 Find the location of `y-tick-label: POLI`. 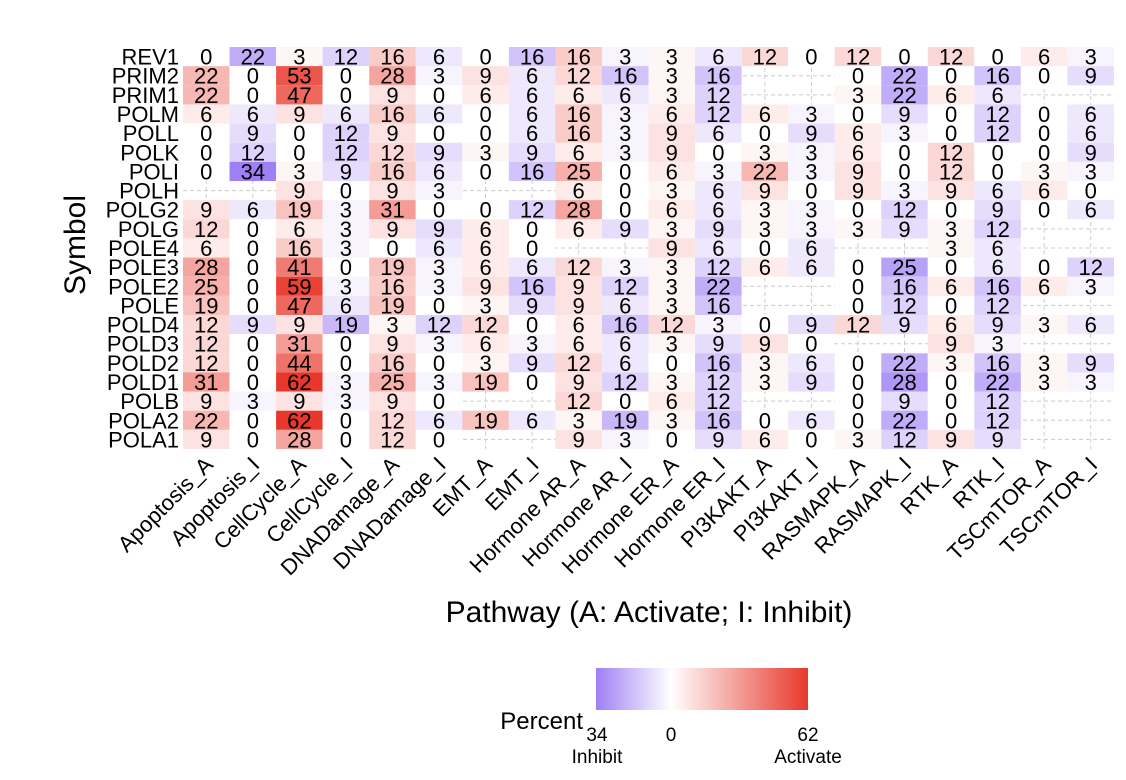

y-tick-label: POLI is located at coordinates (154, 171).